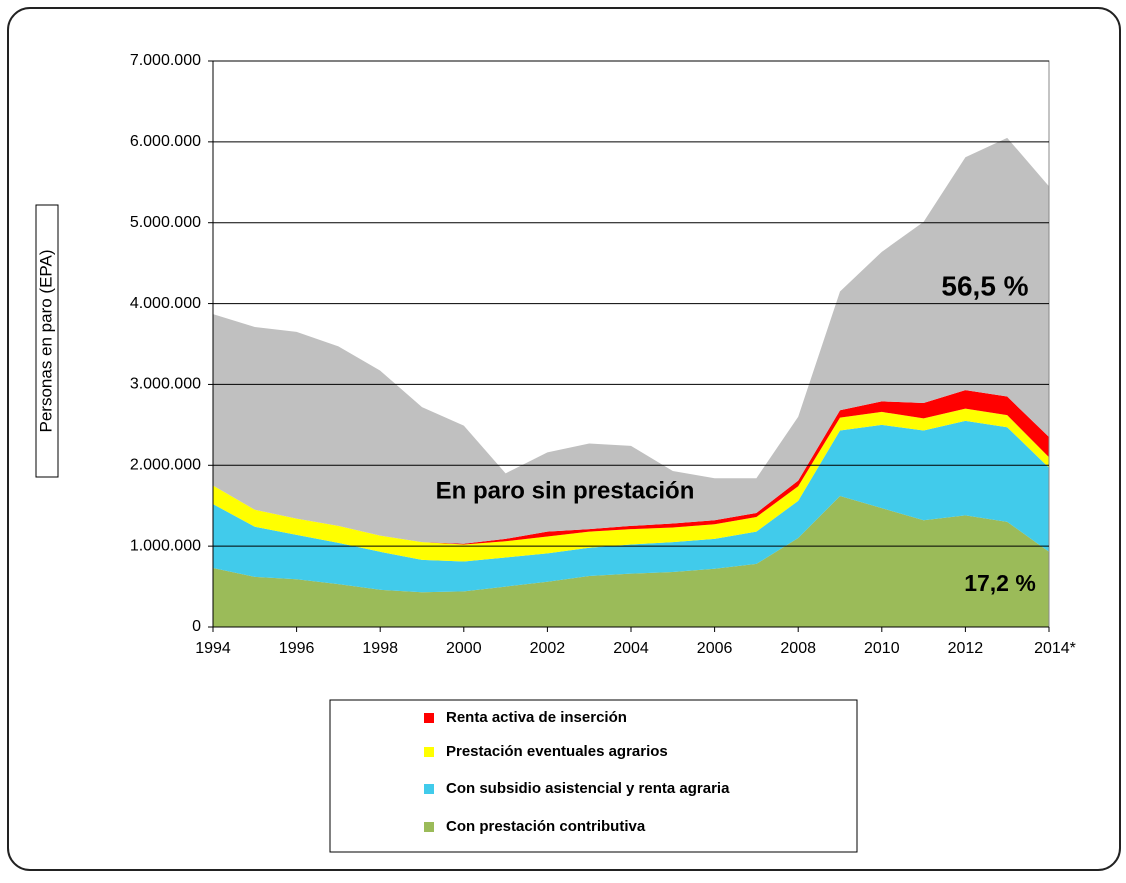  I want to click on area-label: En paro sin prestación, so click(565, 490).